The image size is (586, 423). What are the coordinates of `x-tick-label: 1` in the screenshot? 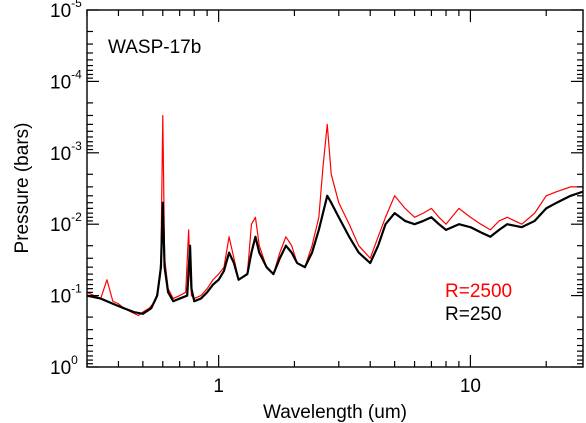 It's located at (218, 386).